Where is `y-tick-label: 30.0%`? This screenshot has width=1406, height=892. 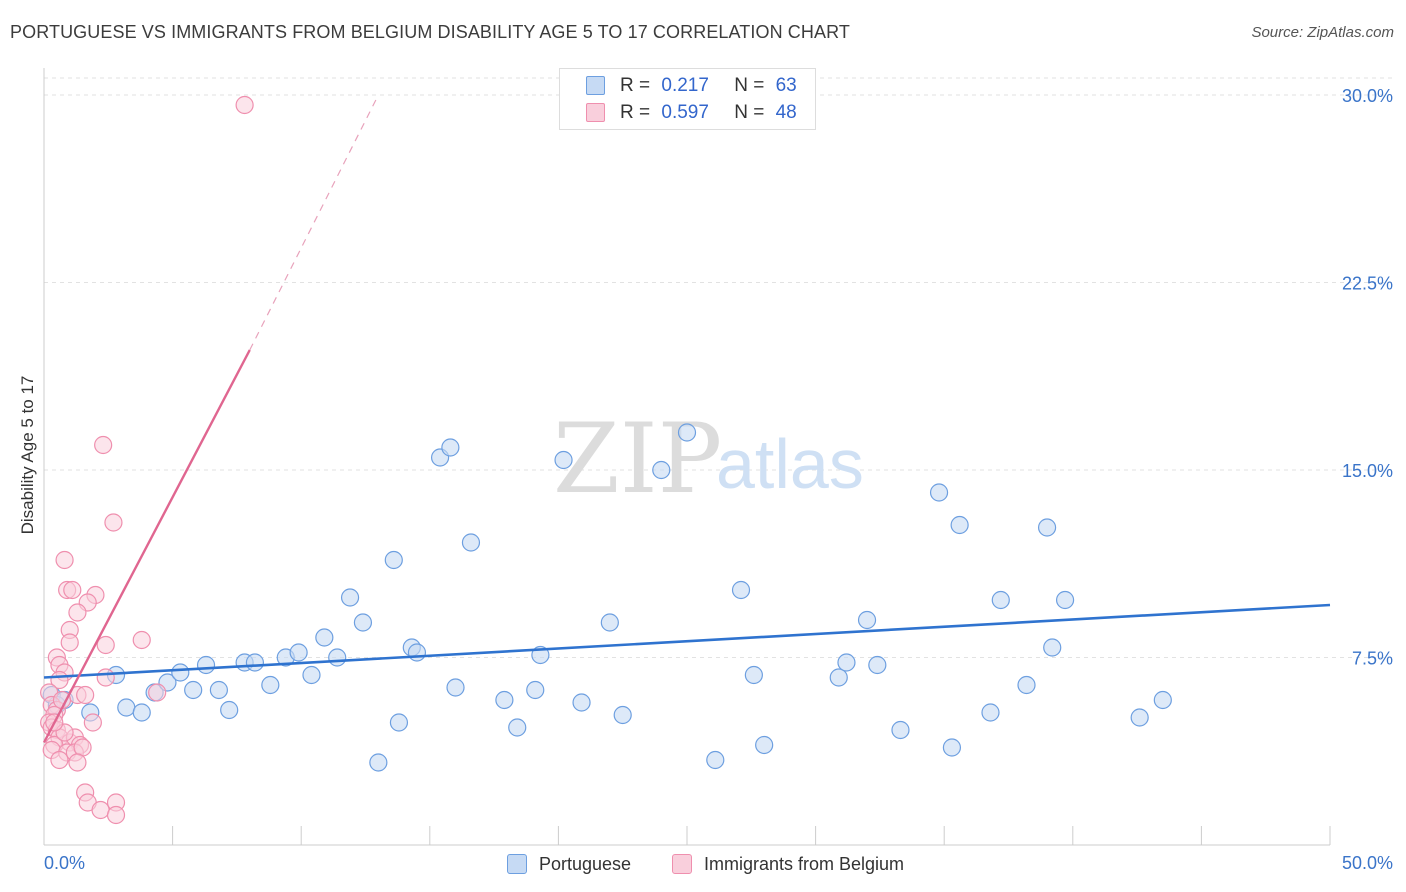 y-tick-label: 30.0% is located at coordinates (1367, 96).